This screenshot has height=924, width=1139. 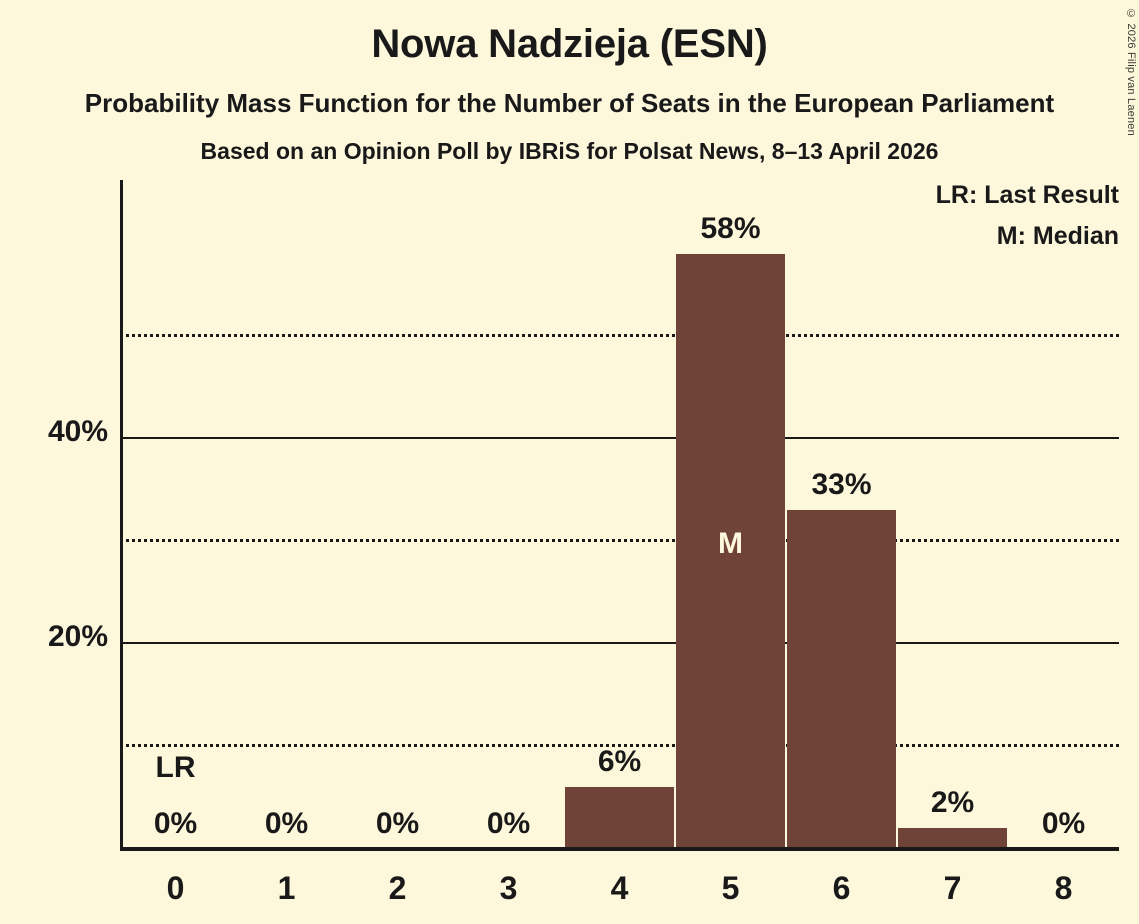 What do you see at coordinates (175, 767) in the screenshot?
I see `bar-marker-last-result: LR` at bounding box center [175, 767].